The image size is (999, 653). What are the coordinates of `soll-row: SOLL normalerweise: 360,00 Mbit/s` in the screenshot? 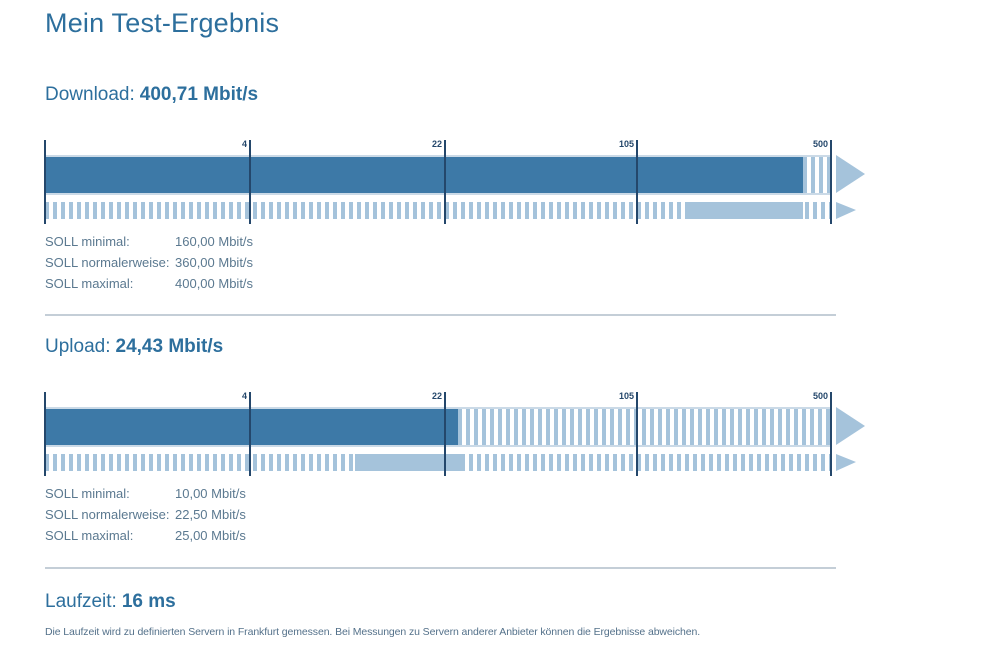 It's located at (149, 262).